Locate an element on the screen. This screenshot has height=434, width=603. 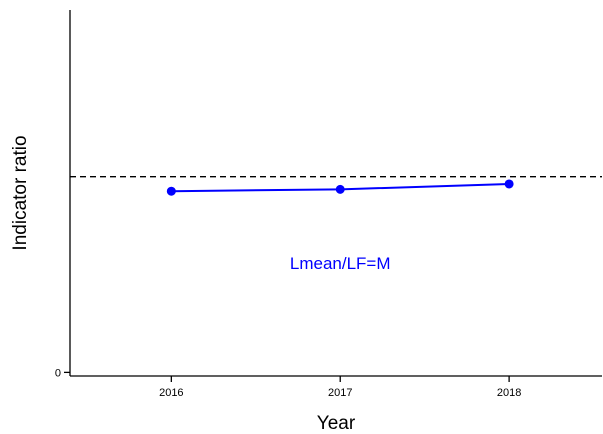
series-layer is located at coordinates (340, 187).